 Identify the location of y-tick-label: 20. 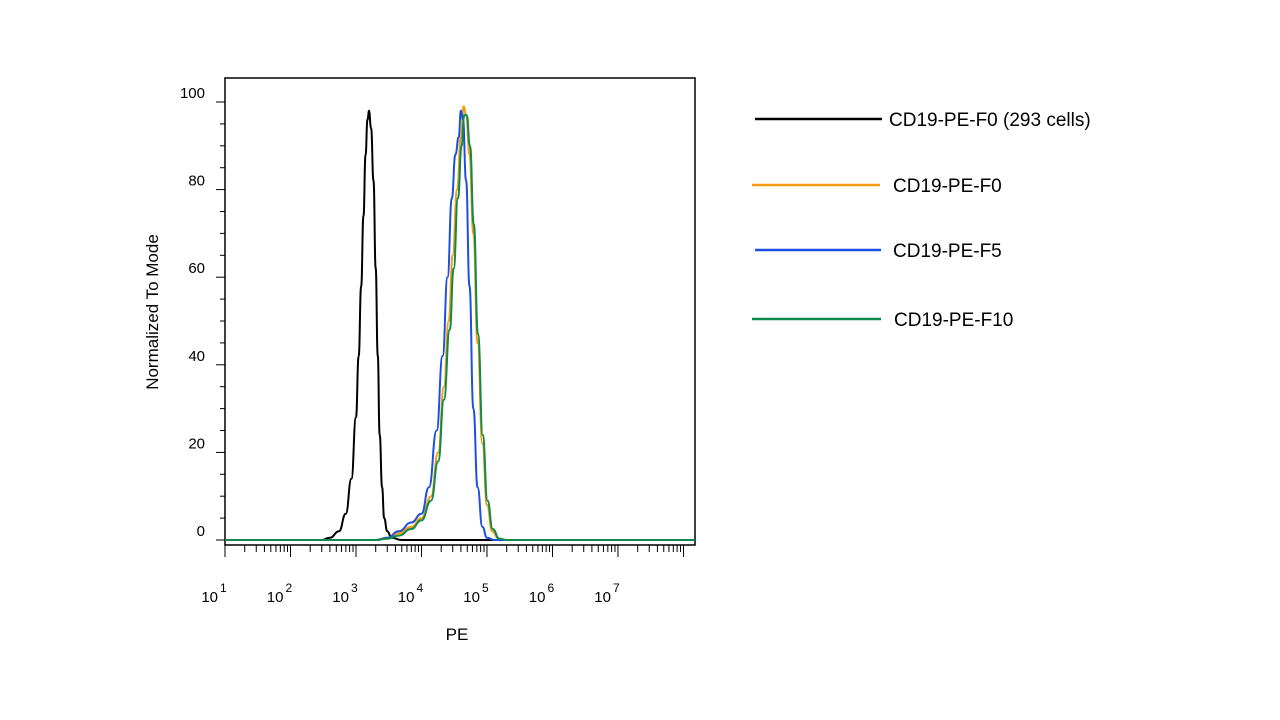
(196, 443).